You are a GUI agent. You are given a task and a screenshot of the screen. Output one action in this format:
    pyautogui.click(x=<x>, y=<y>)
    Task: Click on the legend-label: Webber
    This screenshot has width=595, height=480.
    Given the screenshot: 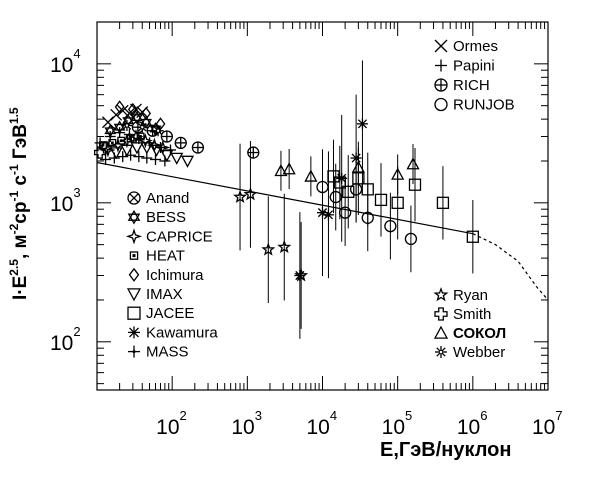 What is the action you would take?
    pyautogui.click(x=479, y=352)
    